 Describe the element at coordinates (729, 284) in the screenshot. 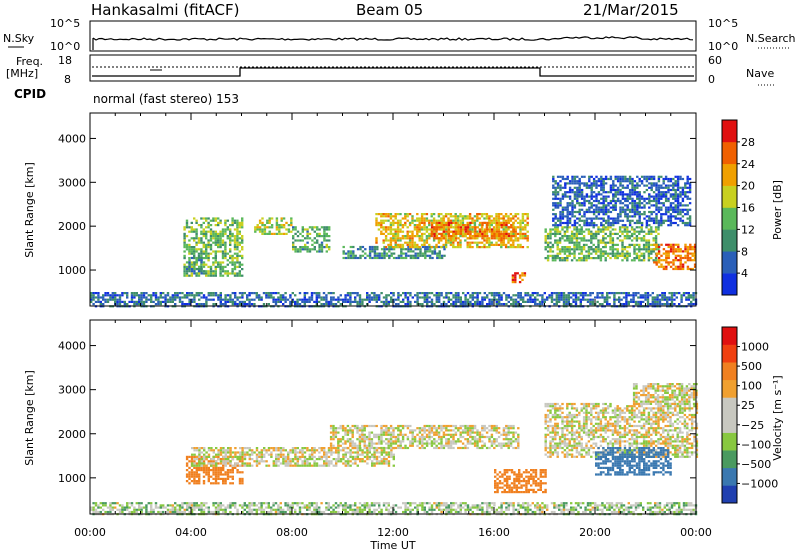

I see `colorbar-swatch` at that location.